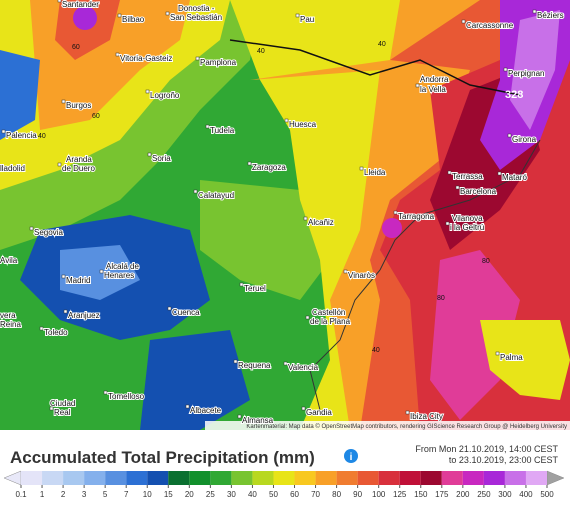  Describe the element at coordinates (514, 95) in the screenshot. I see `contour-label: 328` at that location.